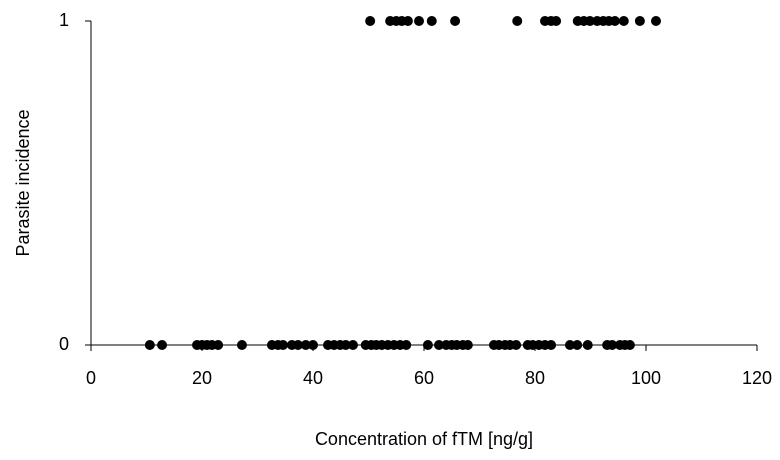 The width and height of the screenshot is (780, 460). I want to click on x-tick-label: 120, so click(757, 378).